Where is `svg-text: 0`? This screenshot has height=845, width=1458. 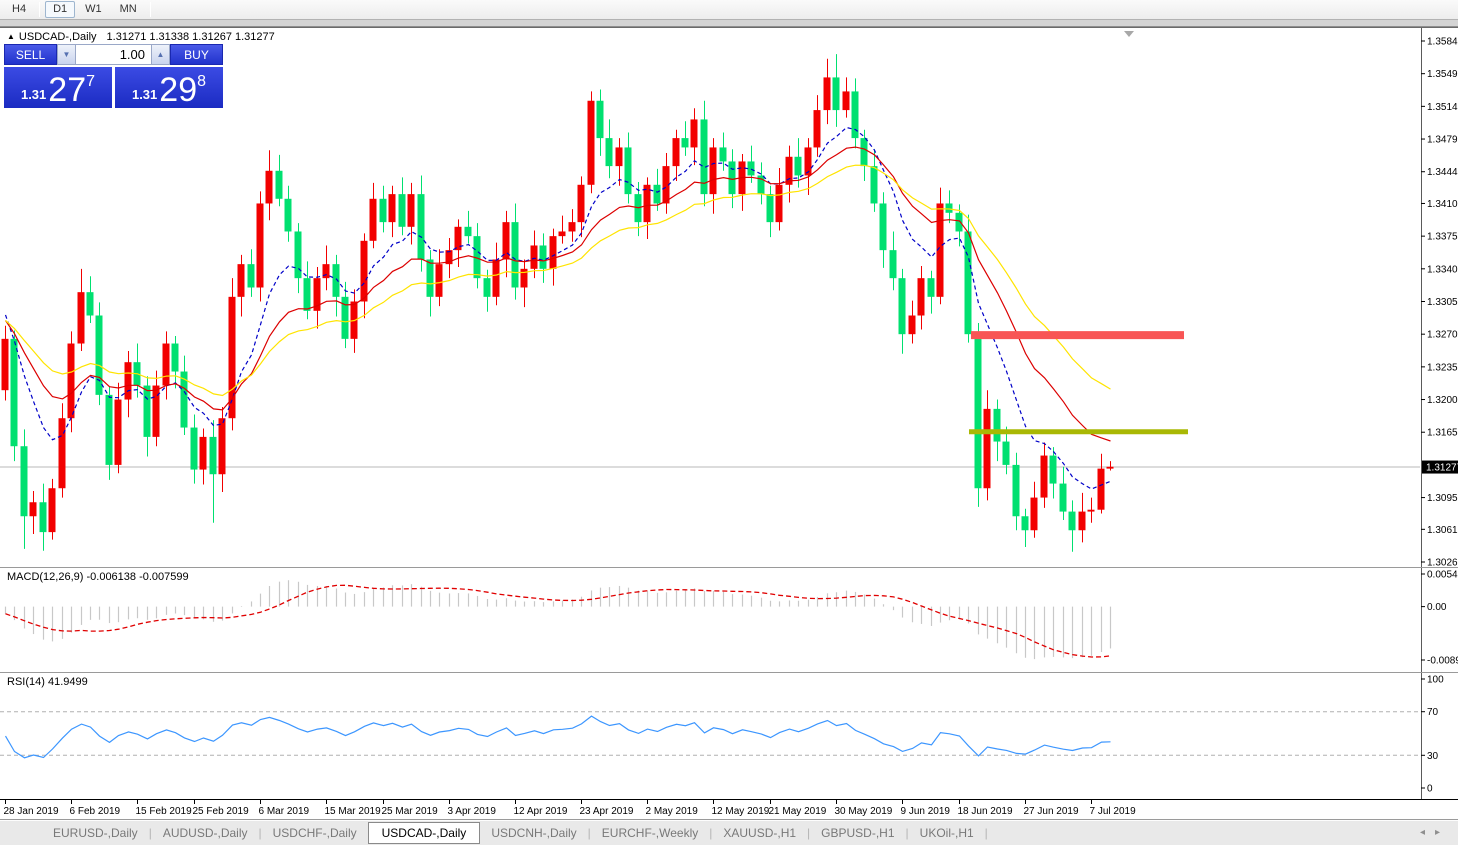
svg-text: 0 is located at coordinates (1430, 789).